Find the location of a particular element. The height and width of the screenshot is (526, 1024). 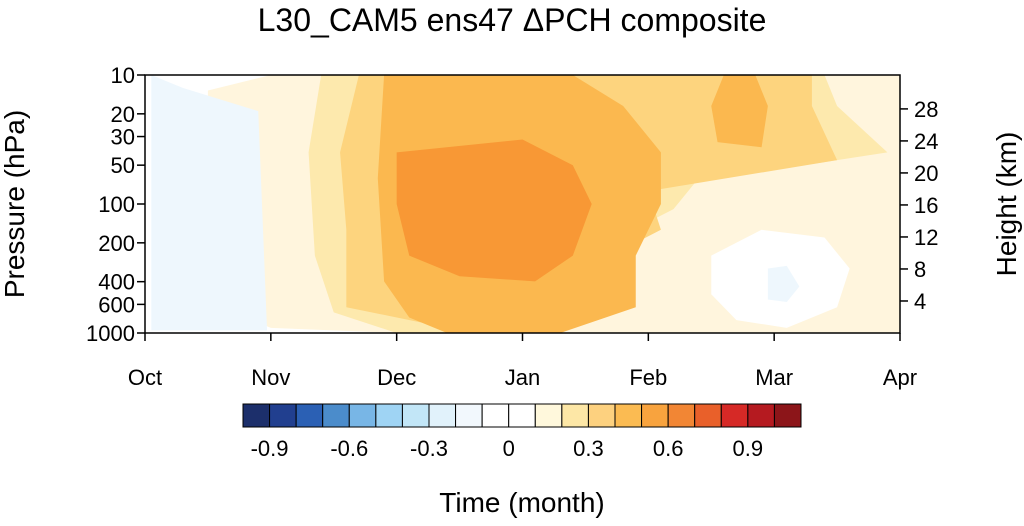

y-tick-label-30: 30 is located at coordinates (123, 137).